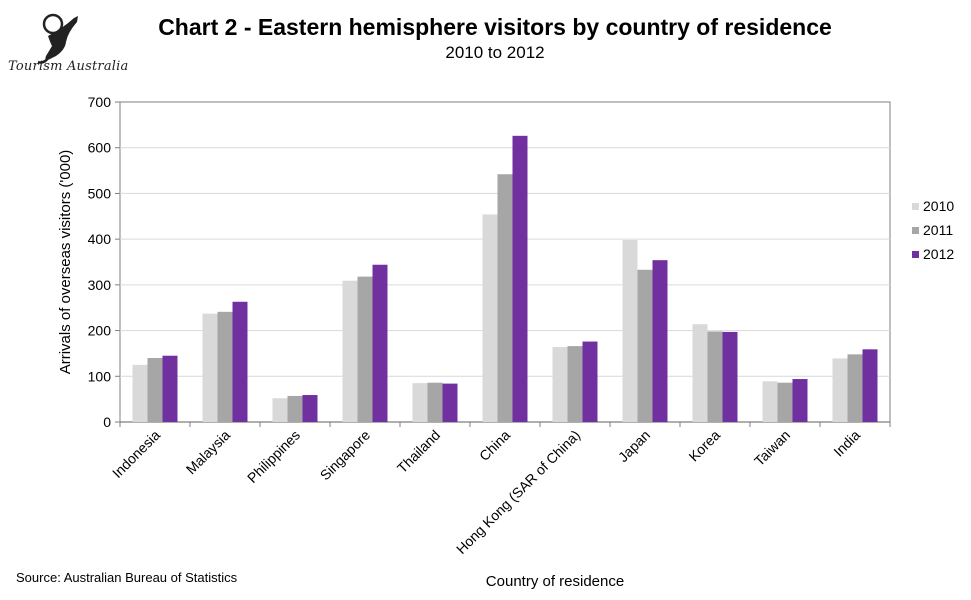 This screenshot has height=600, width=971. Describe the element at coordinates (273, 456) in the screenshot. I see `x-tick-label: Philippines` at that location.